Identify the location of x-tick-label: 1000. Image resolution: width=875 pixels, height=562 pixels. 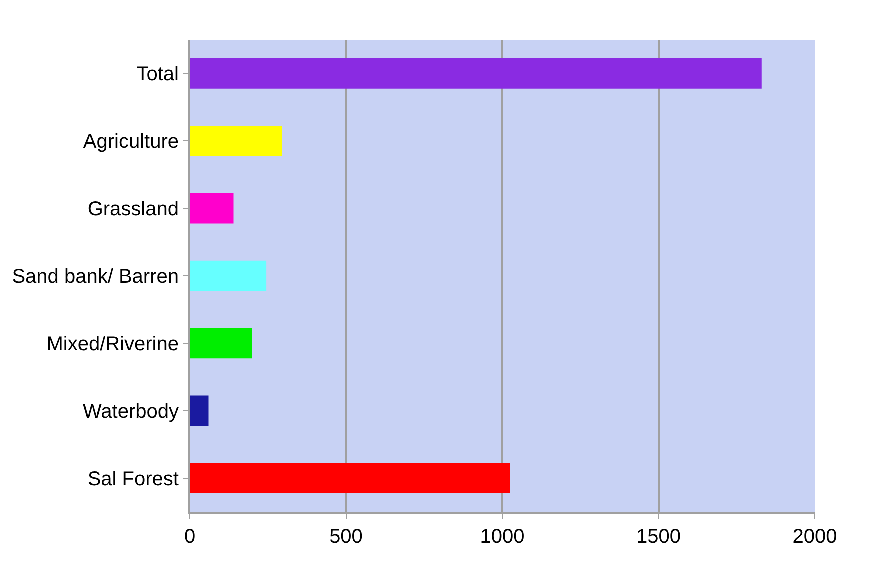
(502, 537).